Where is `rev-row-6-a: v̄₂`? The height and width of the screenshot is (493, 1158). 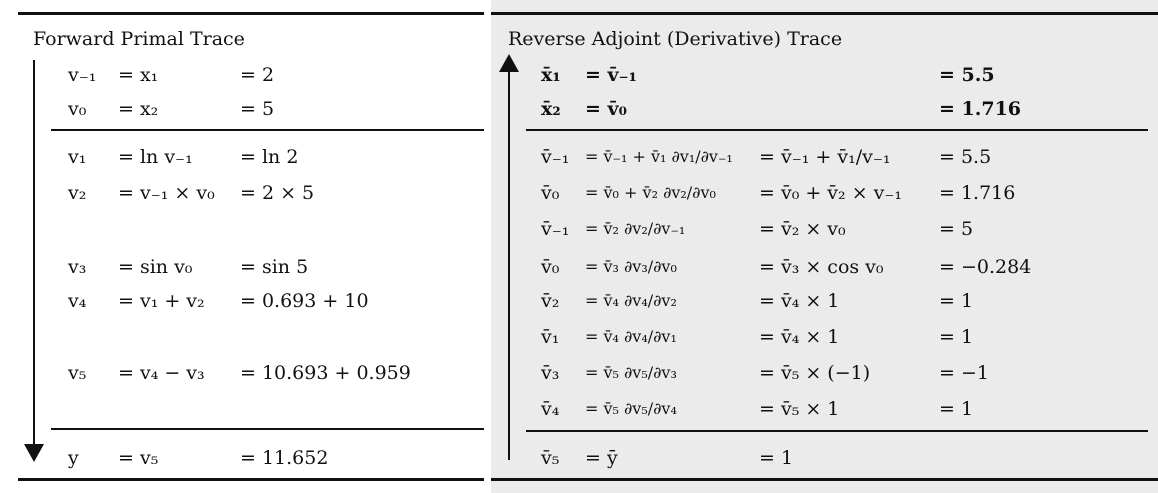
rev-row-6-a: v̄₂ is located at coordinates (550, 301).